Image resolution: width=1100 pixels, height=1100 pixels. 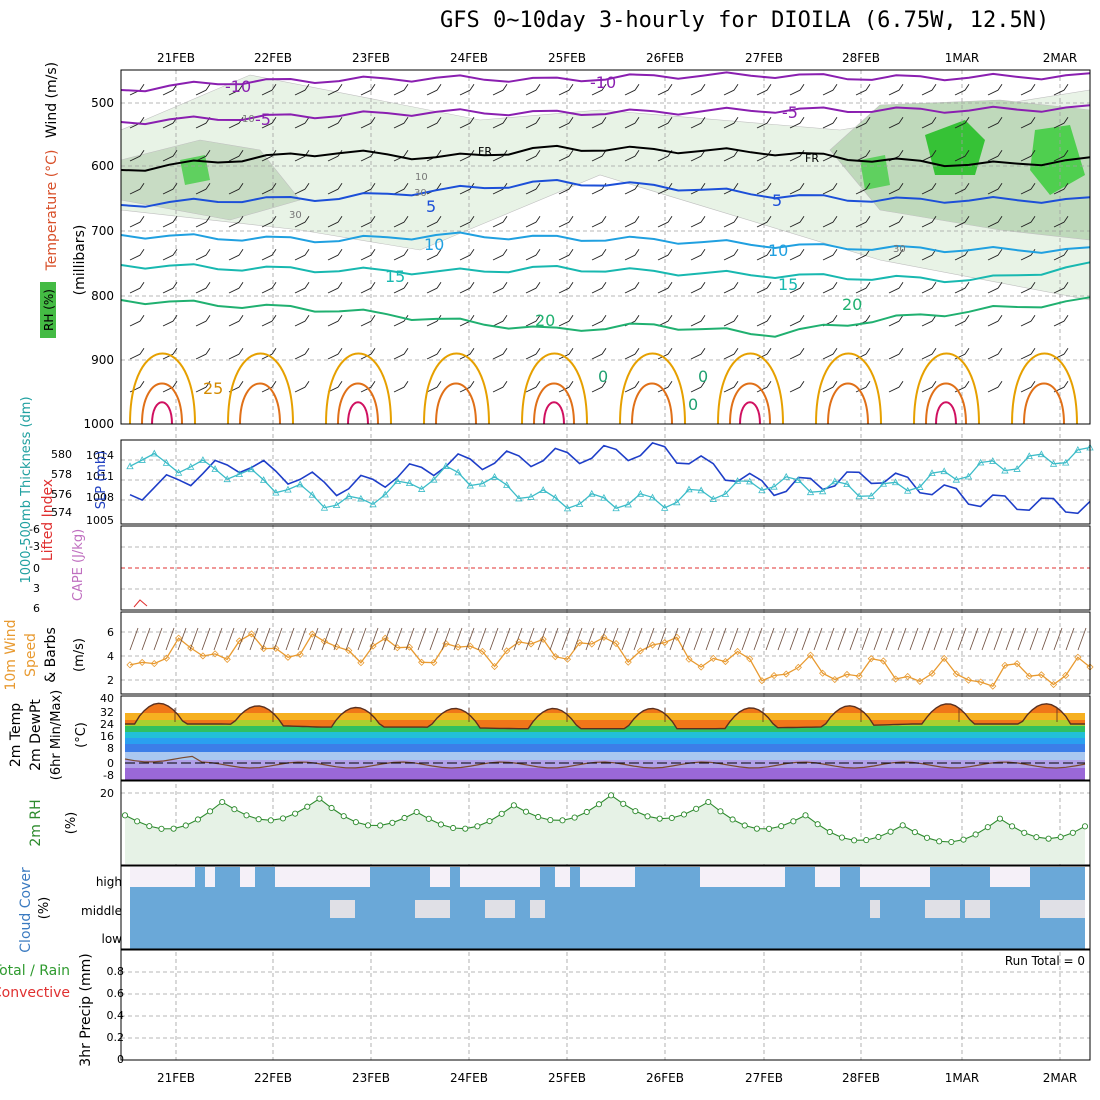 I want to click on contour-label: 15, so click(x=788, y=284).